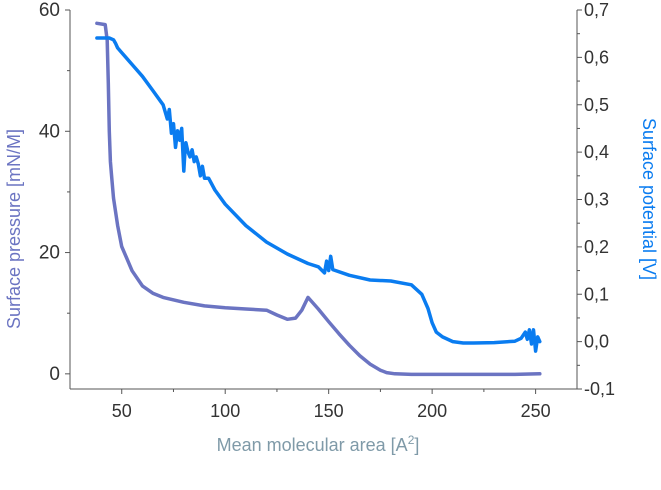  What do you see at coordinates (54, 374) in the screenshot?
I see `y-tick-label: 0` at bounding box center [54, 374].